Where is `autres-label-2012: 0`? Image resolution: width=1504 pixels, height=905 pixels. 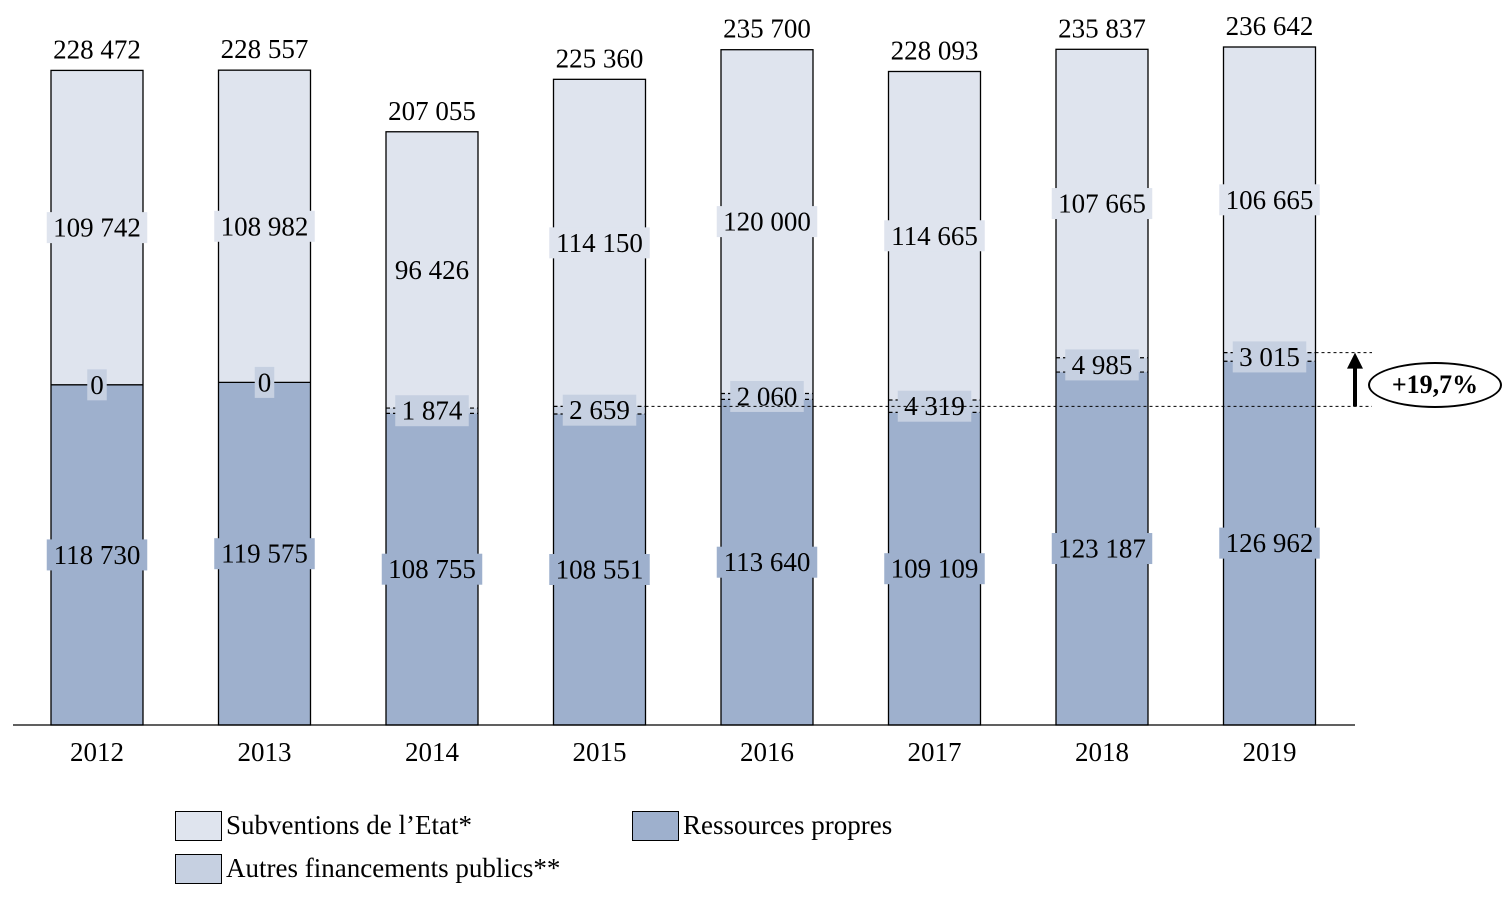 autres-label-2012: 0 is located at coordinates (97, 385).